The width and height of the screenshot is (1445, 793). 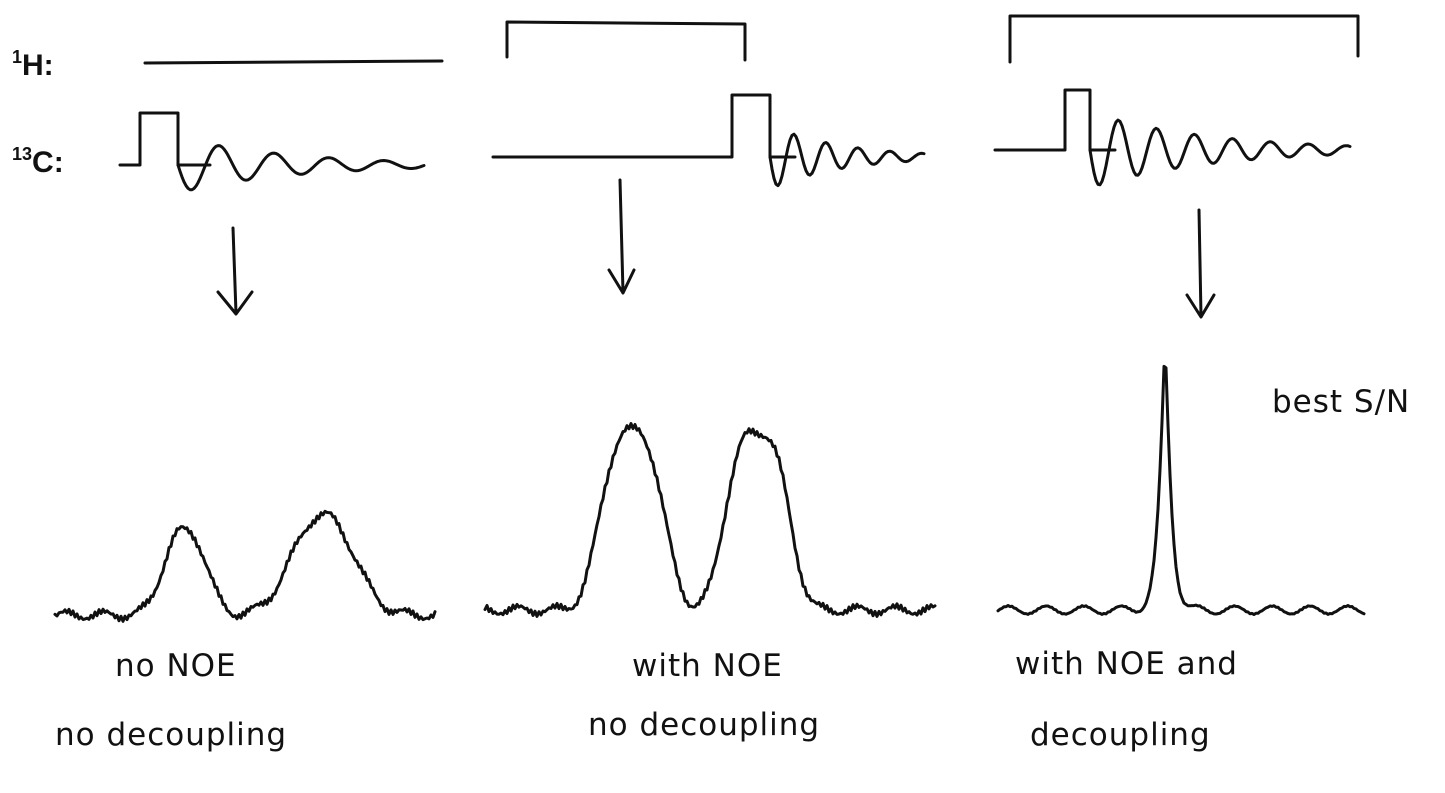 I want to click on decoupler-off, so click(x=293, y=62).